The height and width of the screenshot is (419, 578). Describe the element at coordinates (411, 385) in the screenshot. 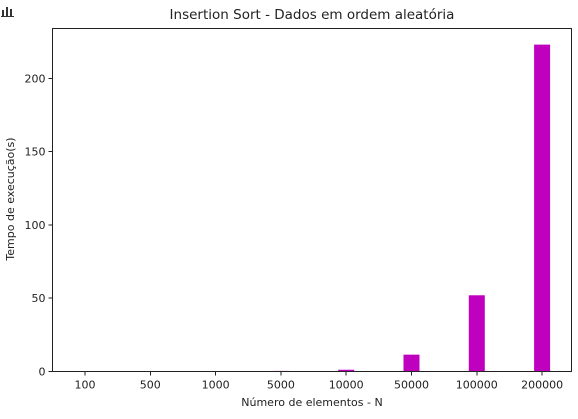

I see `x-tick-label: 50000` at that location.